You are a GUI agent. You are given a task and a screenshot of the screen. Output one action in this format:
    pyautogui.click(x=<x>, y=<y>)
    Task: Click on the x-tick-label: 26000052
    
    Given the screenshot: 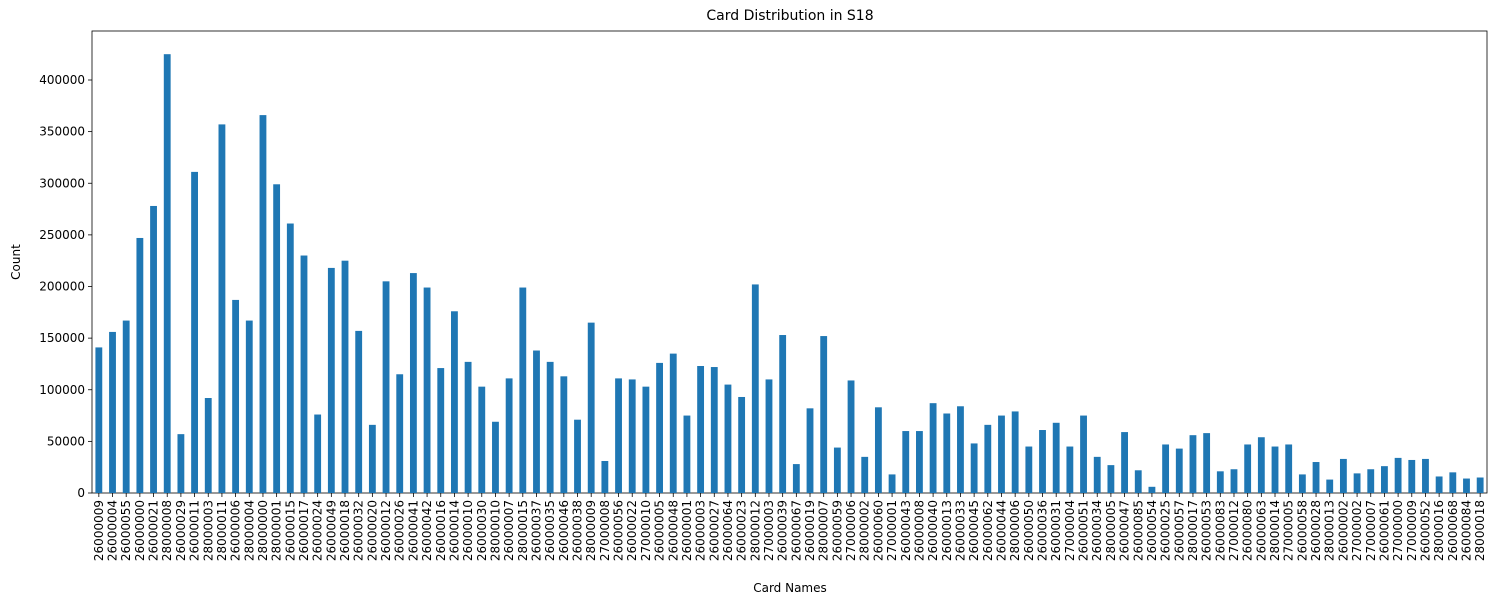 What is the action you would take?
    pyautogui.click(x=1425, y=530)
    